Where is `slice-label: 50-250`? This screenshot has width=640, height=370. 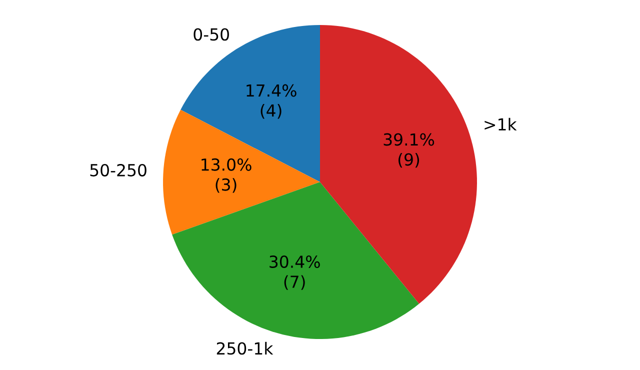
slice-label: 50-250 is located at coordinates (118, 170).